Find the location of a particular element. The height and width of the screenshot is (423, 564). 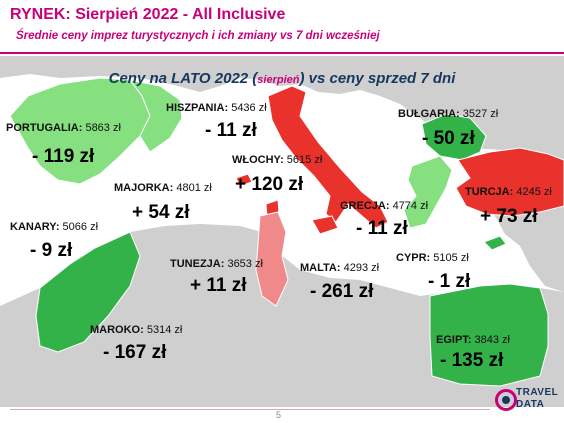

destination-name: MAROKO: is located at coordinates (117, 330).